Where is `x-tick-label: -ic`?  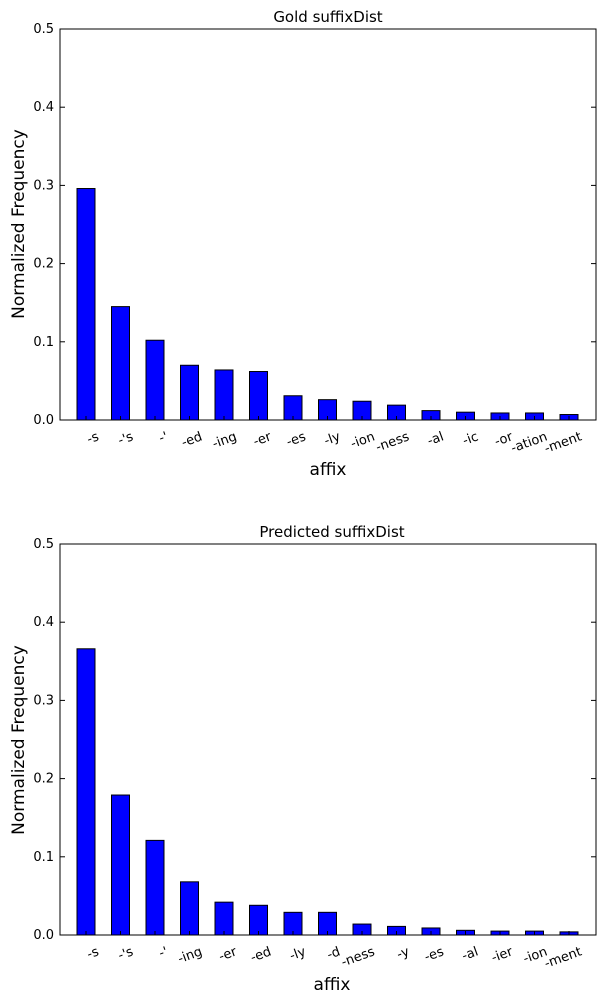 x-tick-label: -ic is located at coordinates (471, 438).